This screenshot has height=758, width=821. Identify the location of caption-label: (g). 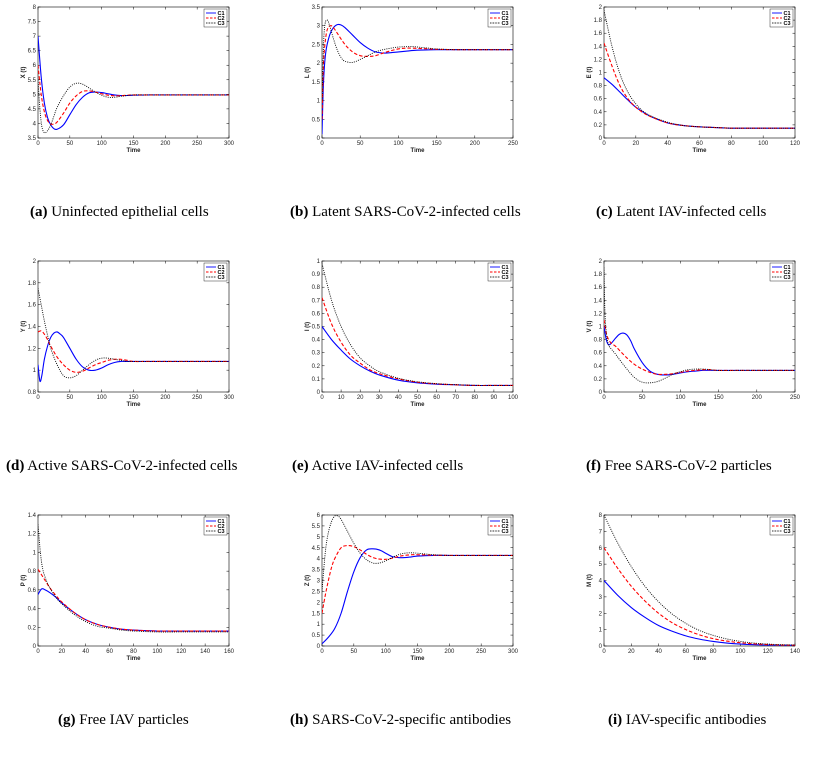
(67, 720).